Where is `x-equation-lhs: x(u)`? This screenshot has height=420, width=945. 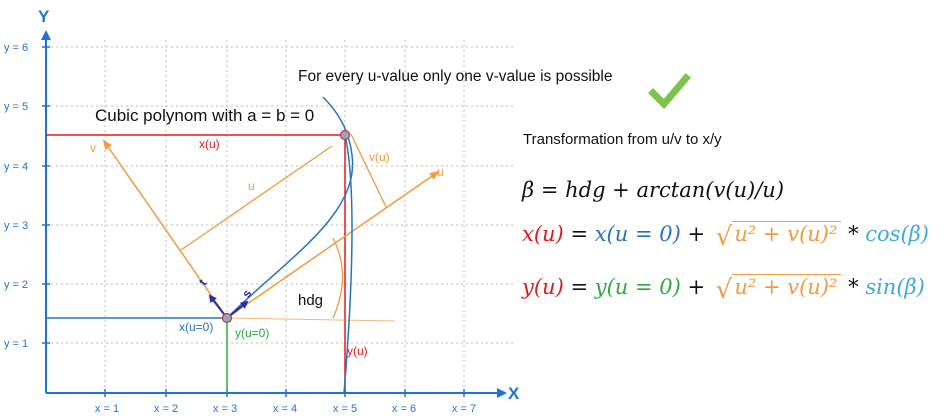
x-equation-lhs: x(u) is located at coordinates (543, 234).